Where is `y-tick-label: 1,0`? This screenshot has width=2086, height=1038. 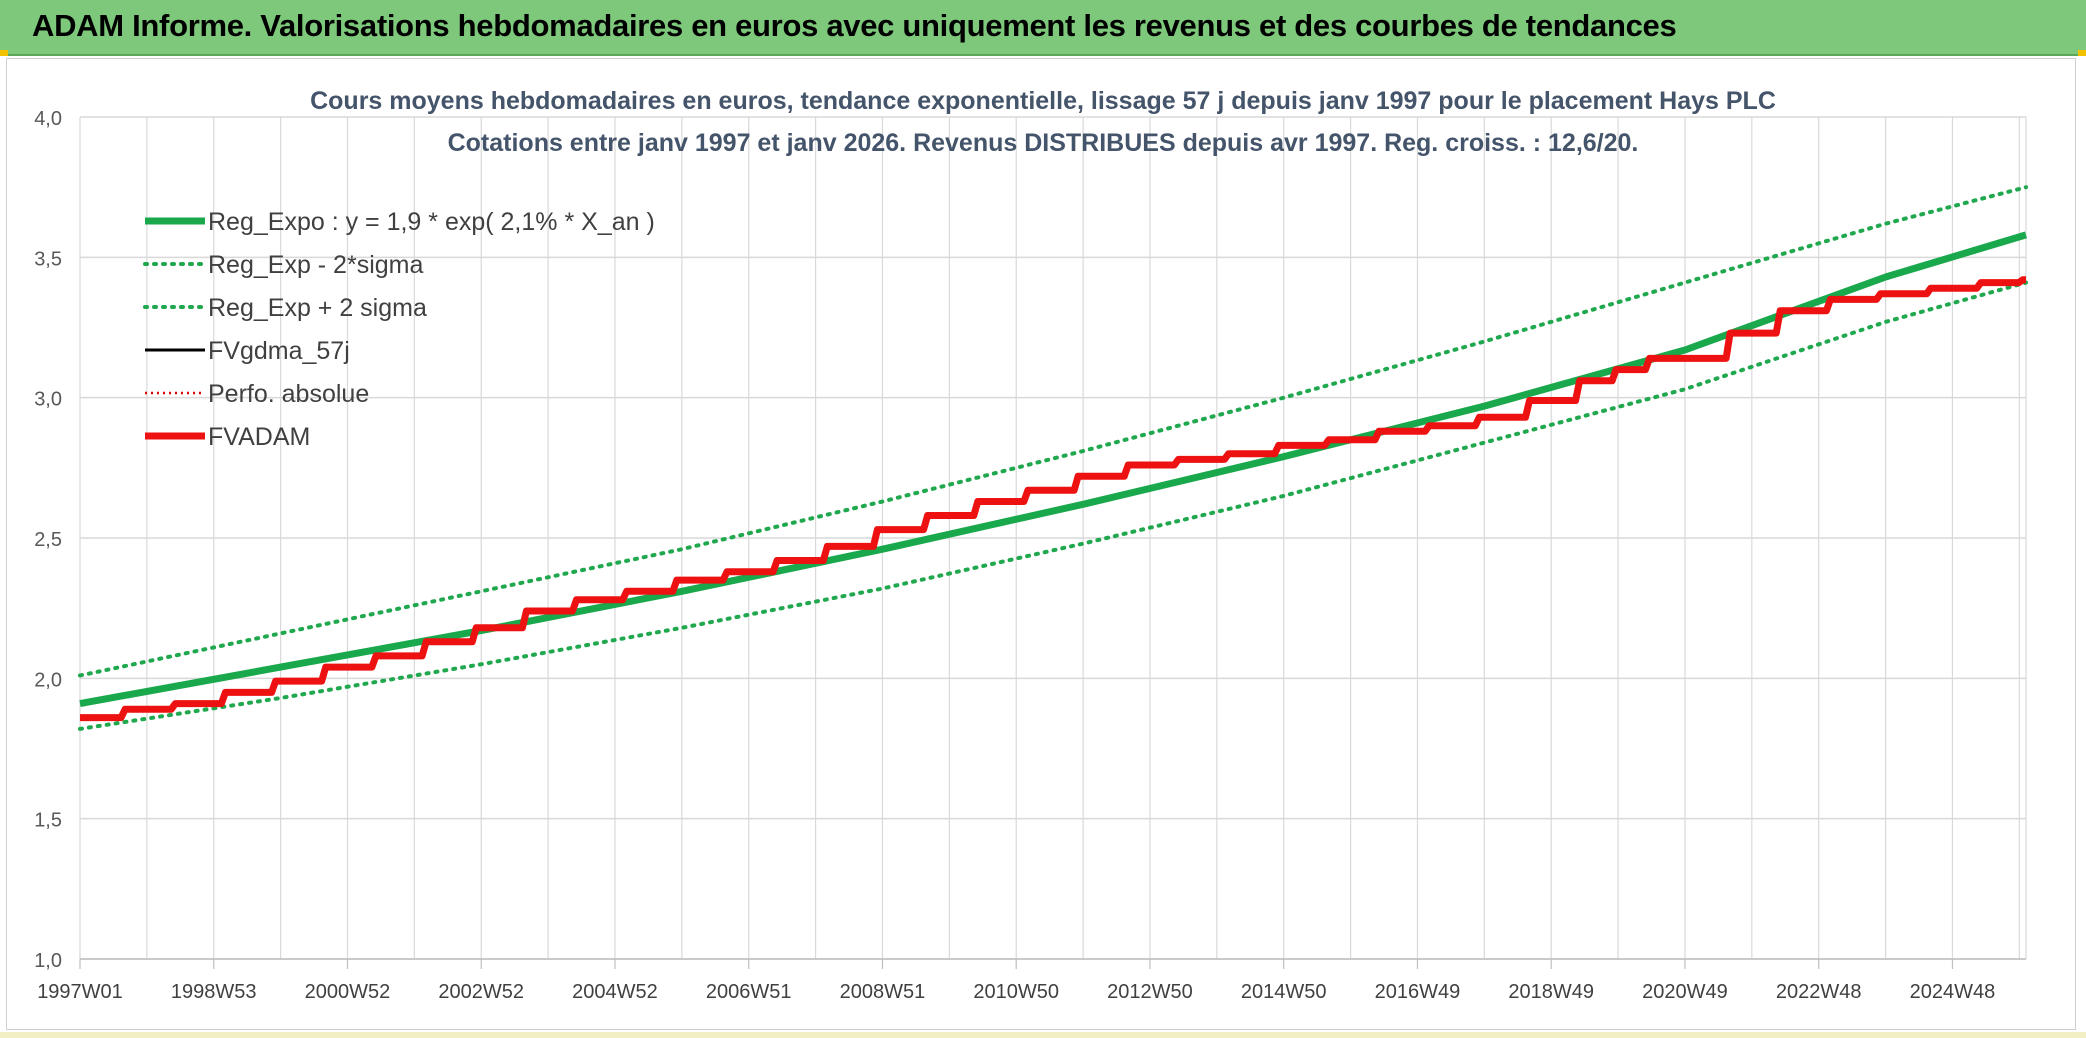
y-tick-label: 1,0 is located at coordinates (48, 961).